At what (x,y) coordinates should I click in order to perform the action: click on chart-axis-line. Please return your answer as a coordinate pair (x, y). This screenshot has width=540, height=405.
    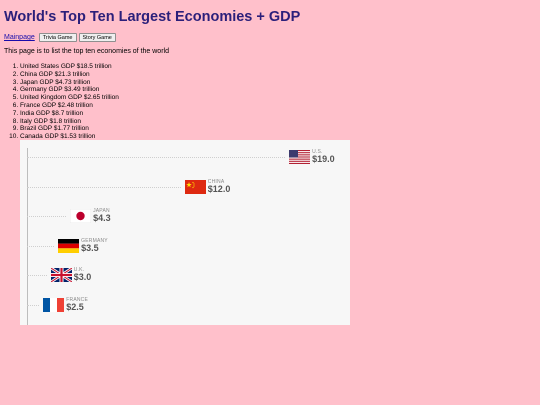
    Looking at the image, I should click on (27, 236).